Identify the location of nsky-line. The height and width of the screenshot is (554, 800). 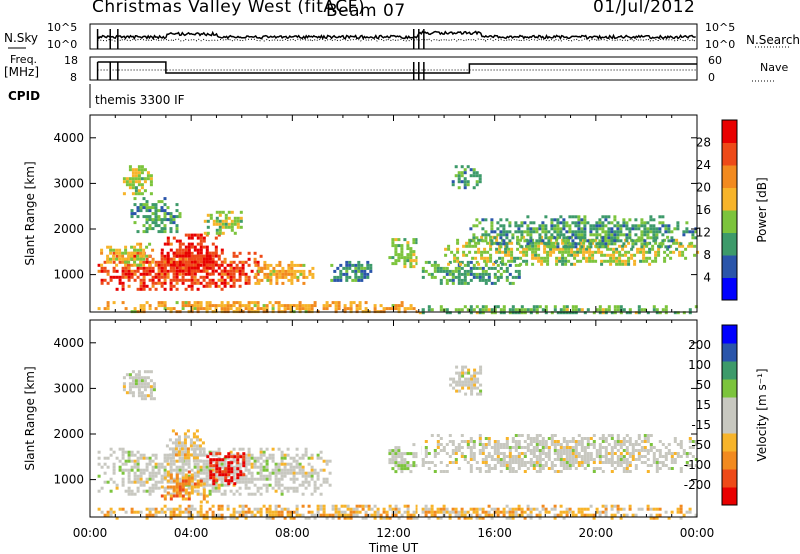
(396, 35).